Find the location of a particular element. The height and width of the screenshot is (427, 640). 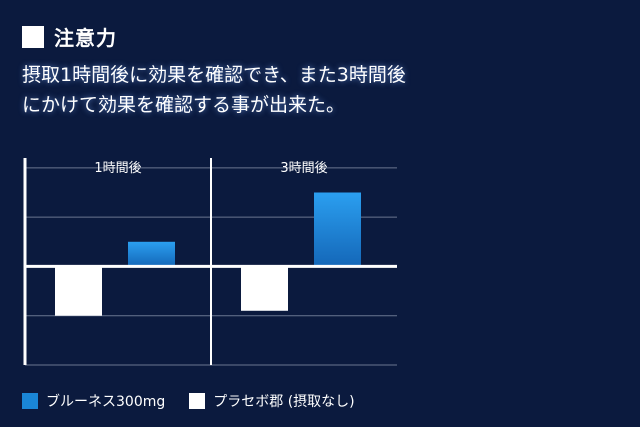

description-line-1: 摂取1時間後に効果を確認でき、また3時間後 is located at coordinates (214, 75).